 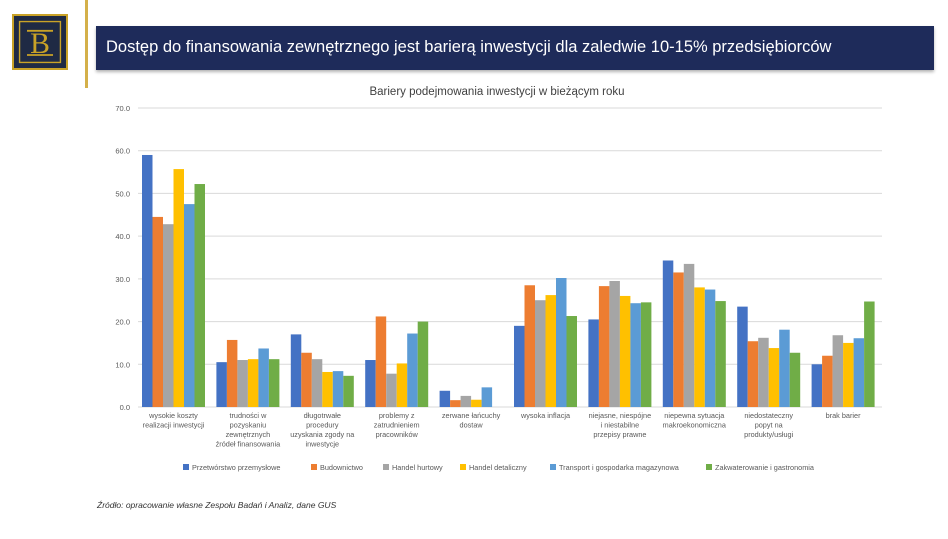 What do you see at coordinates (122, 279) in the screenshot?
I see `y-tick-label: 30.0` at bounding box center [122, 279].